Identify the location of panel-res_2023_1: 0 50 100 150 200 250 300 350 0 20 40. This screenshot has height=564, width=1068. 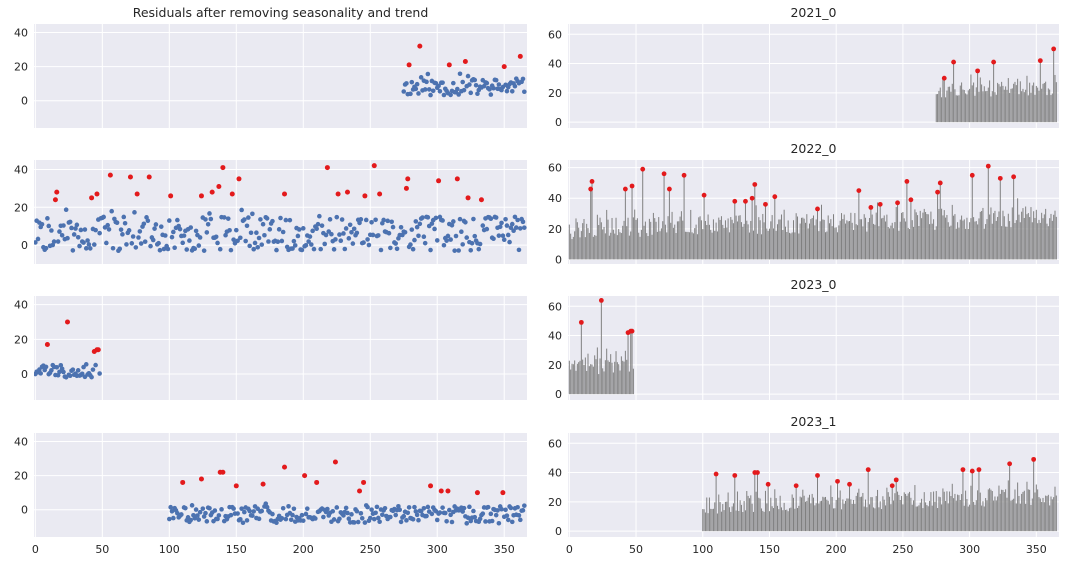
(270, 494).